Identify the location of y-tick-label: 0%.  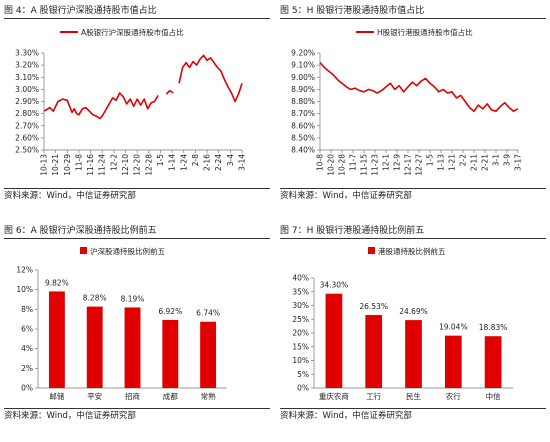
(303, 388).